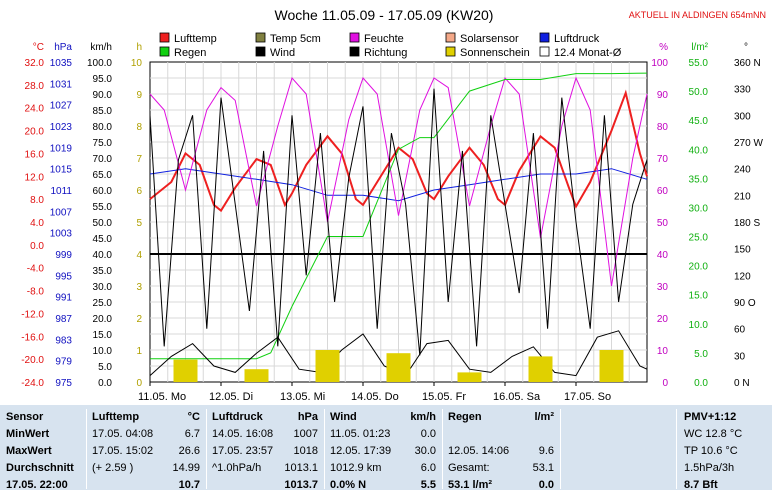 The image size is (772, 494). Describe the element at coordinates (61, 106) in the screenshot. I see `axis-tick-label: 1027` at that location.